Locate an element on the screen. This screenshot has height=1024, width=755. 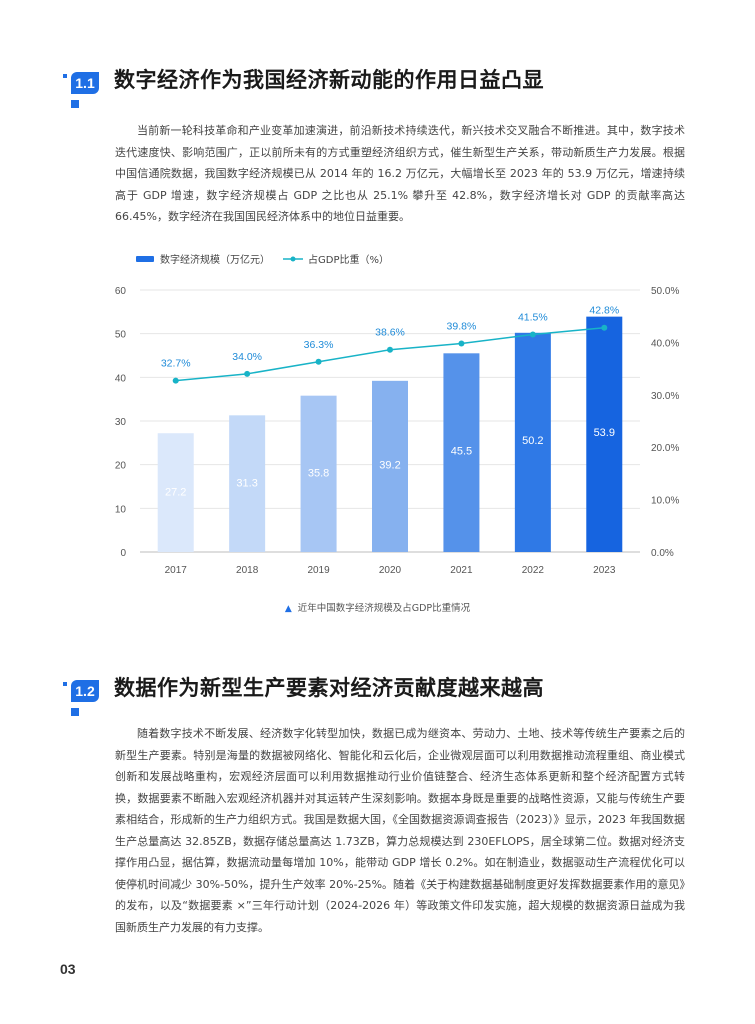
x-tick-label: 2017 is located at coordinates (176, 570).